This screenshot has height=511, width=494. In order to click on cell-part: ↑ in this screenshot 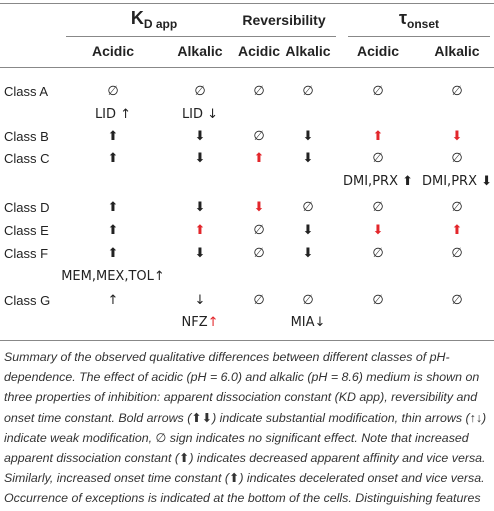, I will do `click(213, 322)`.